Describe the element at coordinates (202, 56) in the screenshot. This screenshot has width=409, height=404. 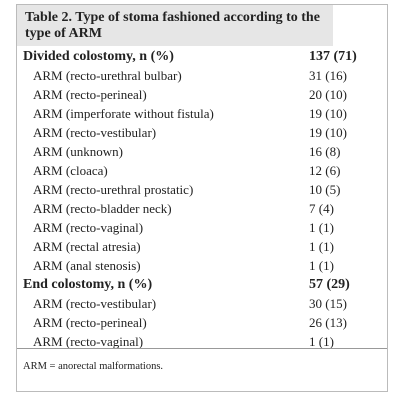
I see `group-row: Divided colostomy, n (%) 137 (71)` at that location.